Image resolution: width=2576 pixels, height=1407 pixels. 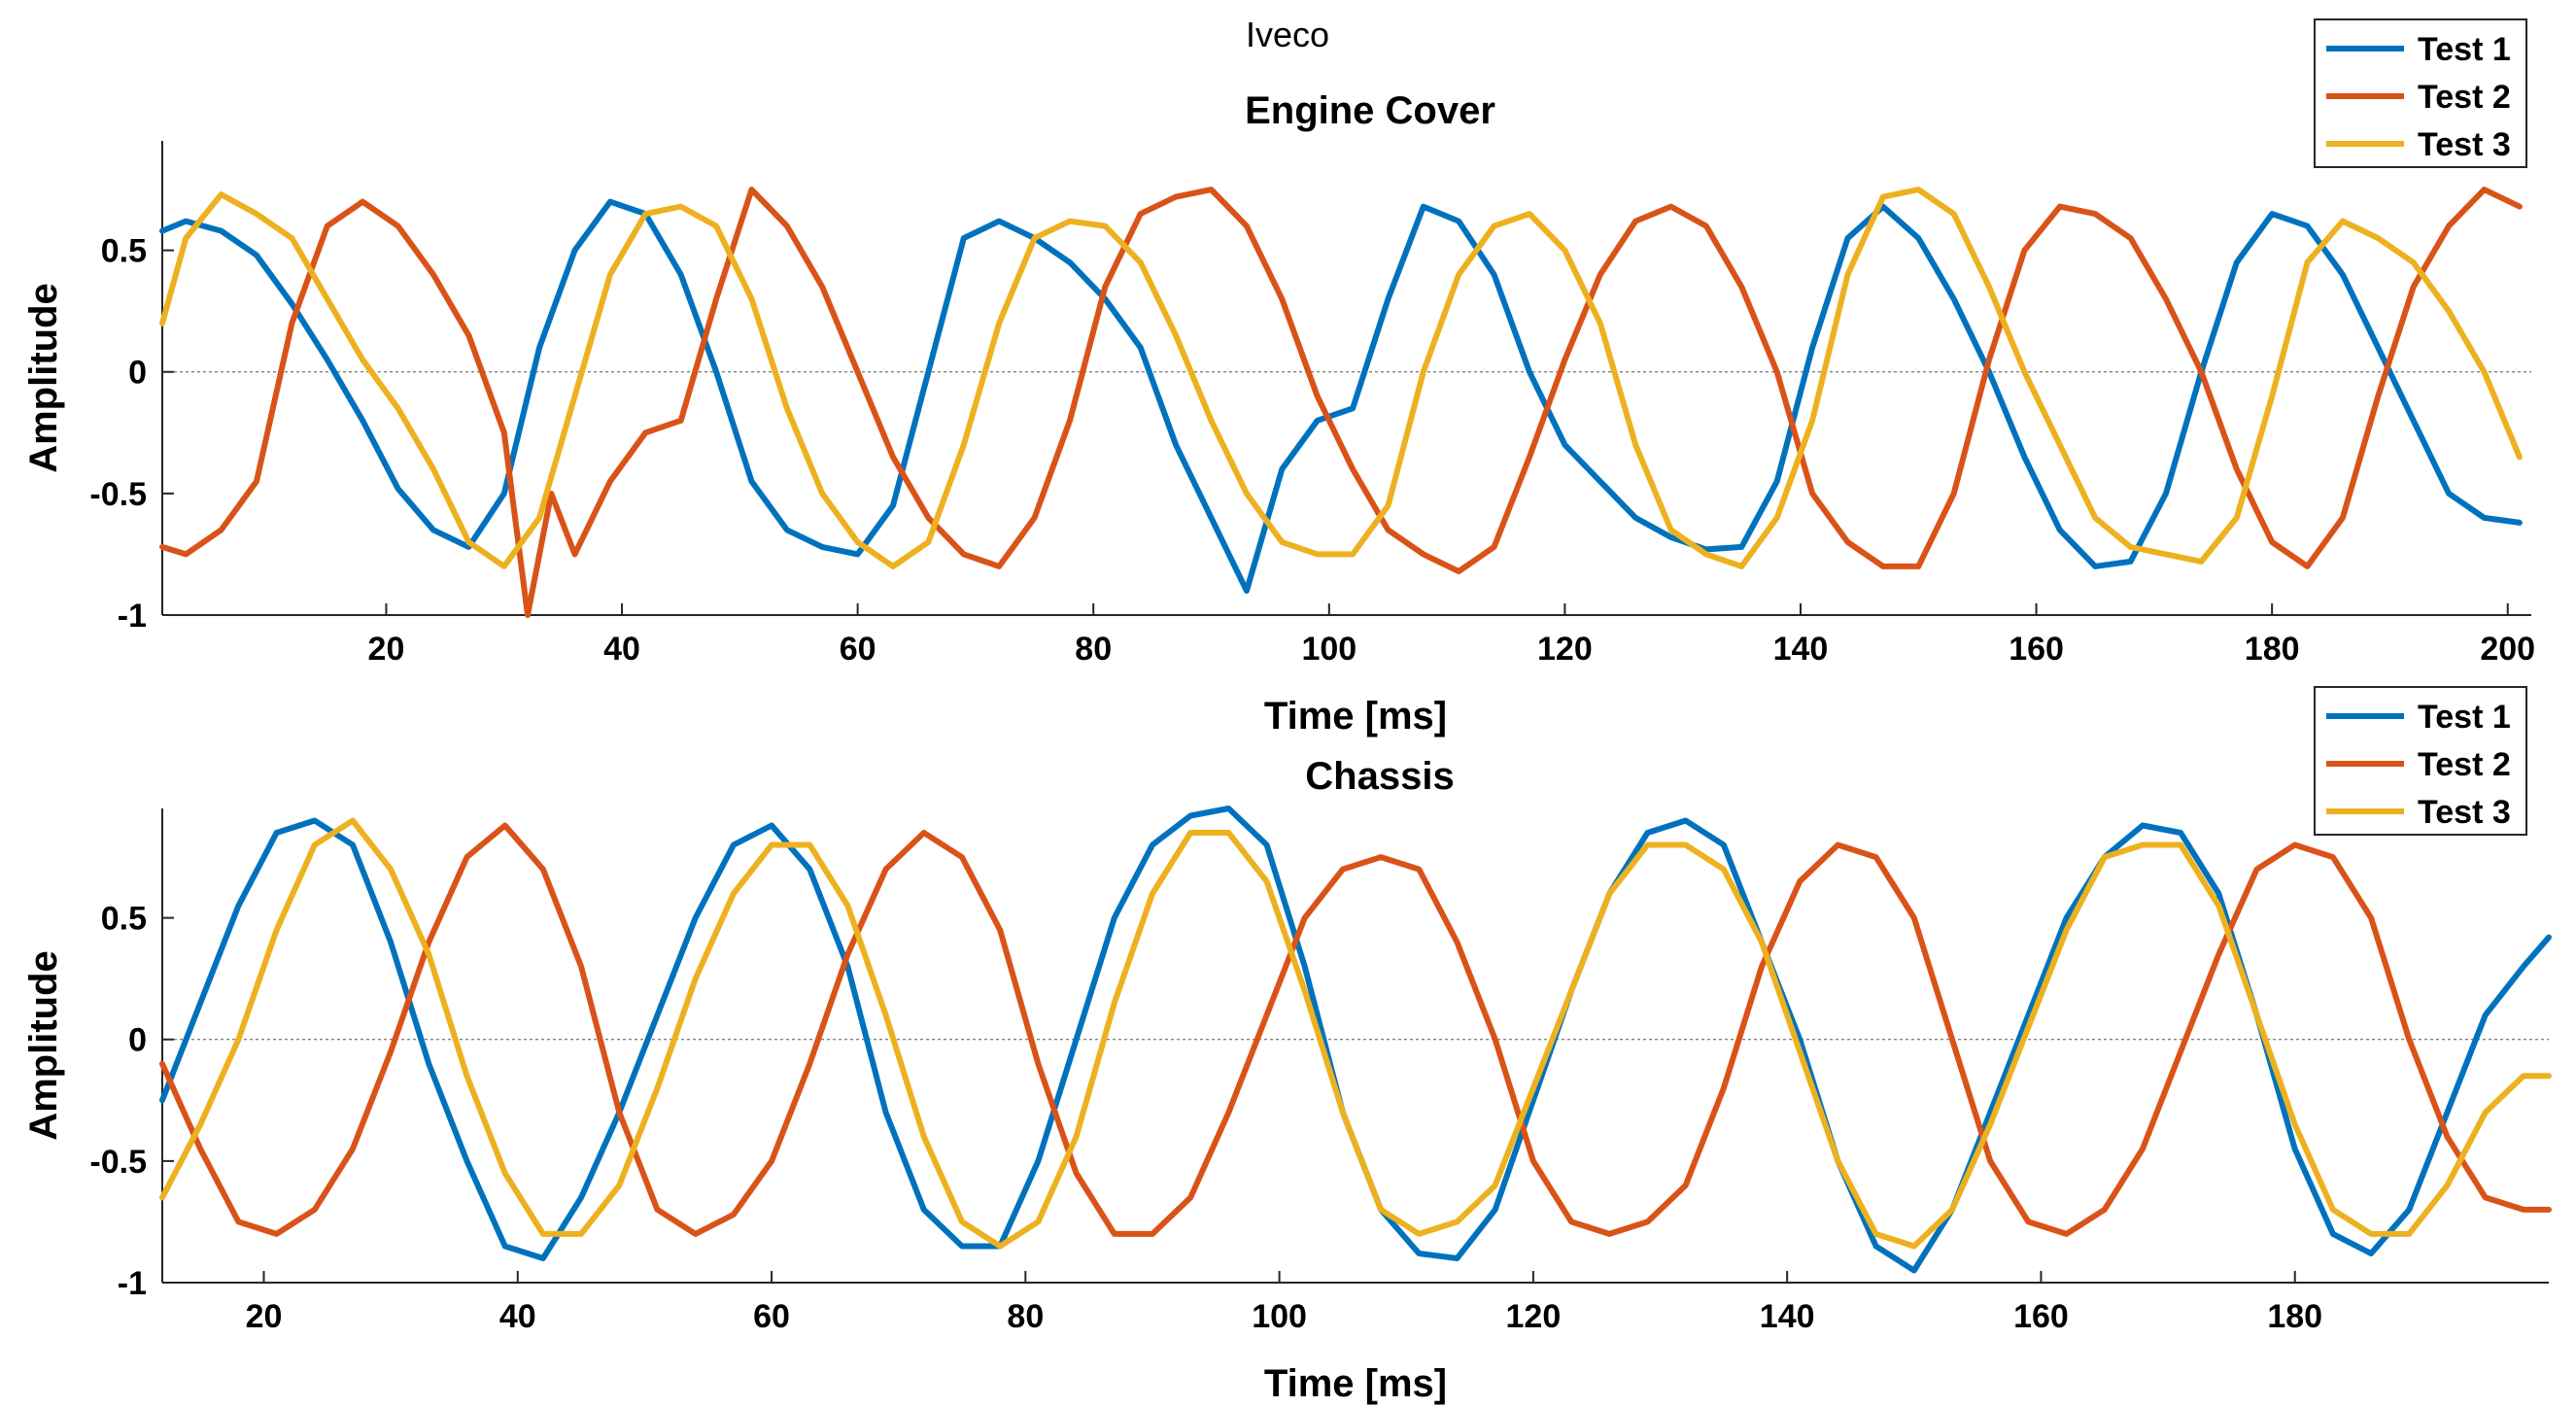 I want to click on chart-title: Chassis, so click(x=1380, y=777).